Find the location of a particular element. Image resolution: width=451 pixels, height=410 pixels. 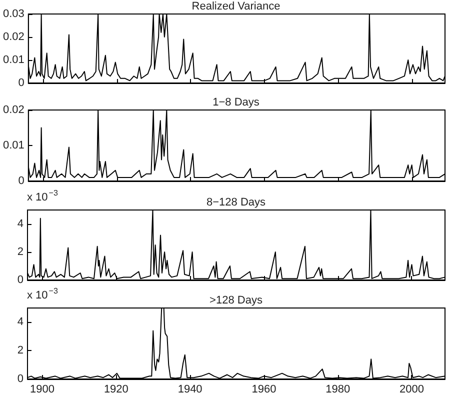

chart-title: Realized Variance is located at coordinates (236, 6).